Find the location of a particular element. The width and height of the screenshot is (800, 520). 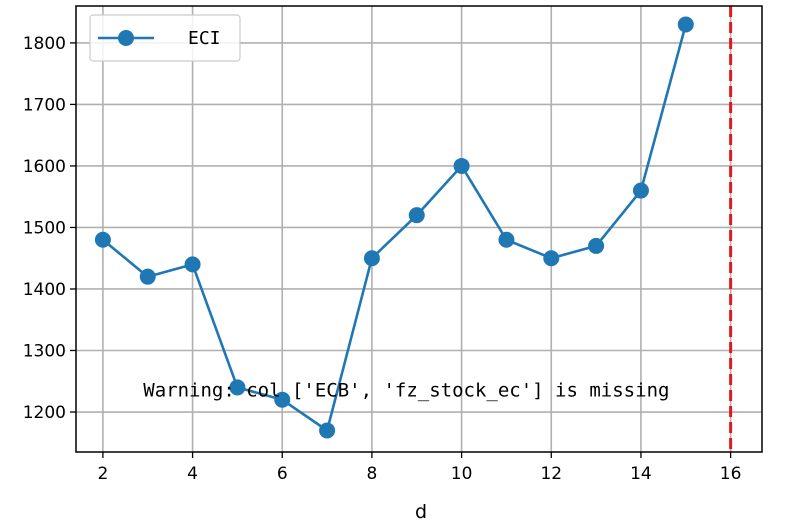

legend-label: ECI is located at coordinates (204, 38).